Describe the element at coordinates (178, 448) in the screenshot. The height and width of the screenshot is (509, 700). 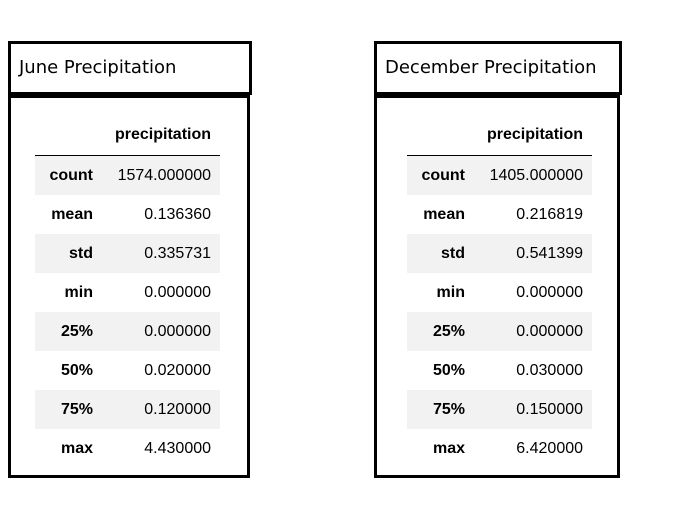
I see `row-value: 4.430000` at that location.